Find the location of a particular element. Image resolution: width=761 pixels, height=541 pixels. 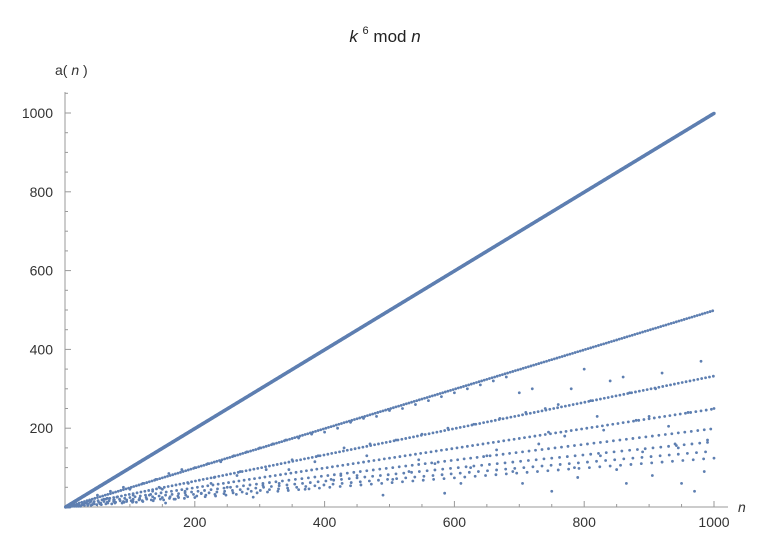

x-tick-label: 400 is located at coordinates (325, 522).